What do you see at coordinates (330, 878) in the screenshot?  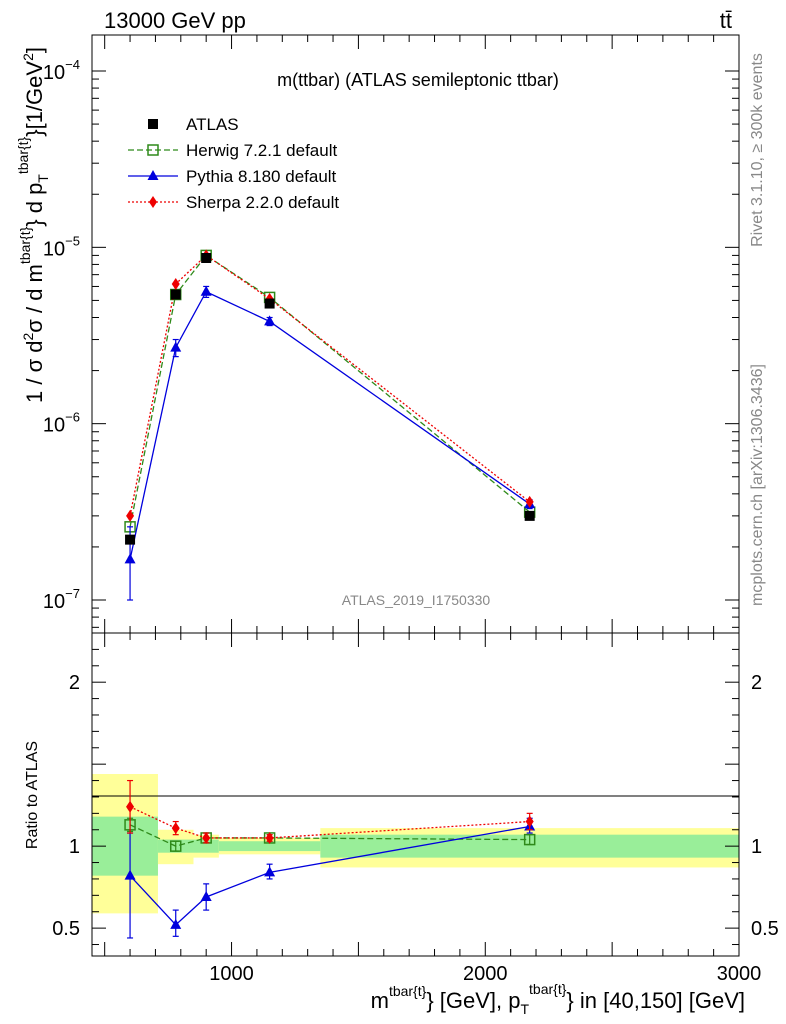 I see `ratio-series-pythia` at bounding box center [330, 878].